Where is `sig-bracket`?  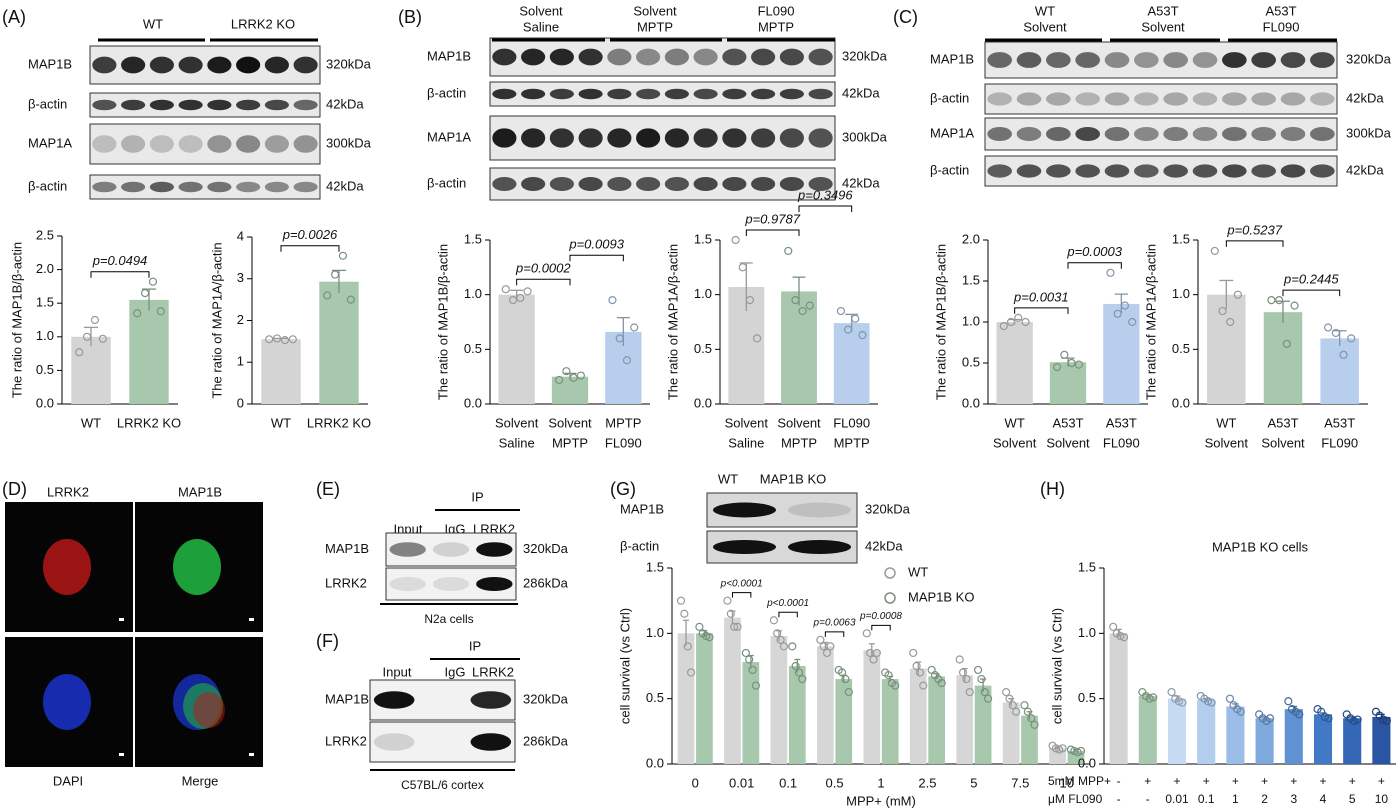
sig-bracket is located at coordinates (881, 627).